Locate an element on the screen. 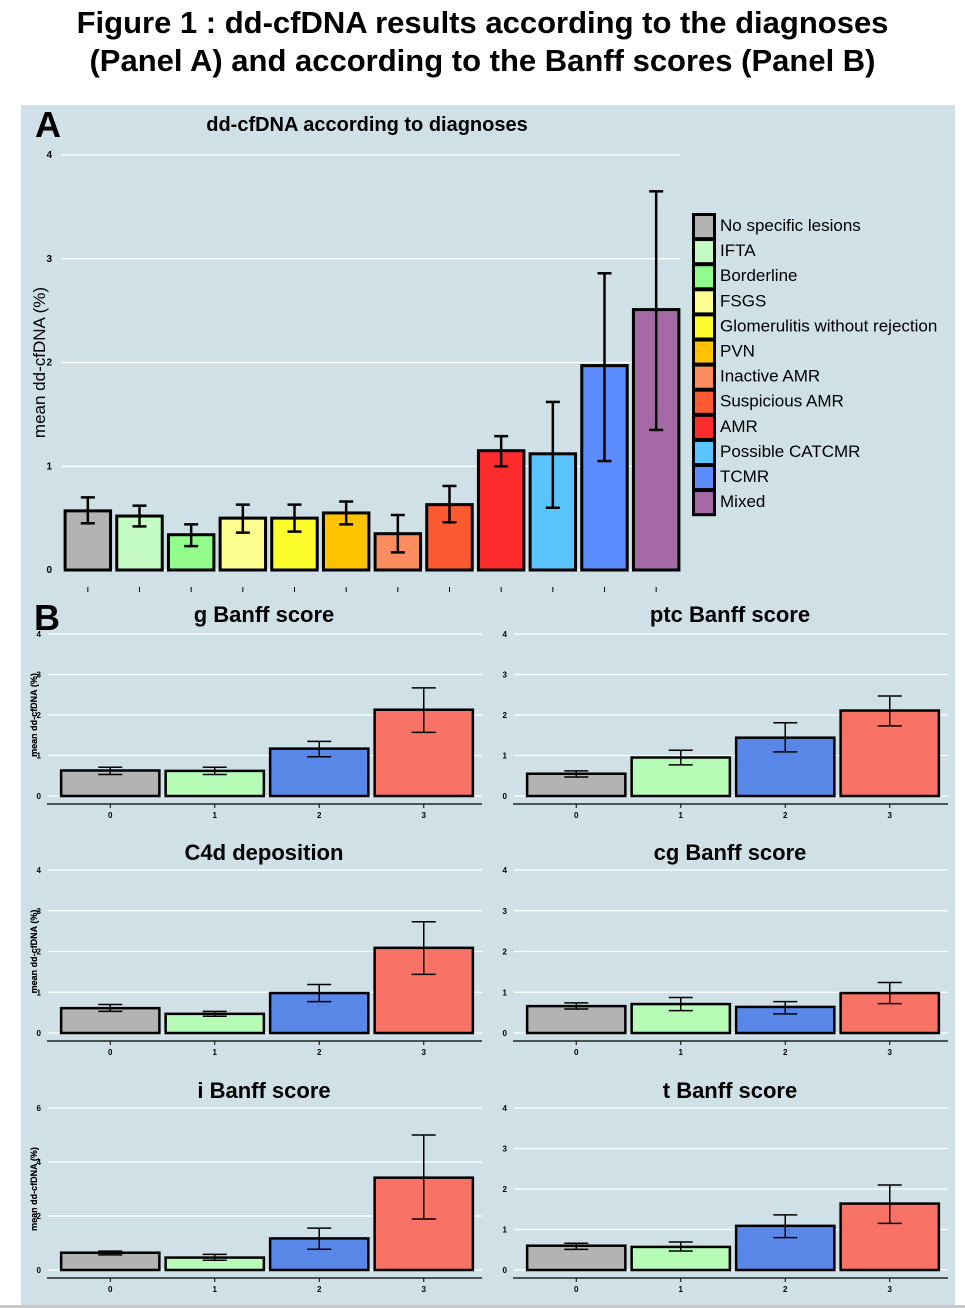 The width and height of the screenshot is (965, 1308). legend-item: Mixed is located at coordinates (730, 503).